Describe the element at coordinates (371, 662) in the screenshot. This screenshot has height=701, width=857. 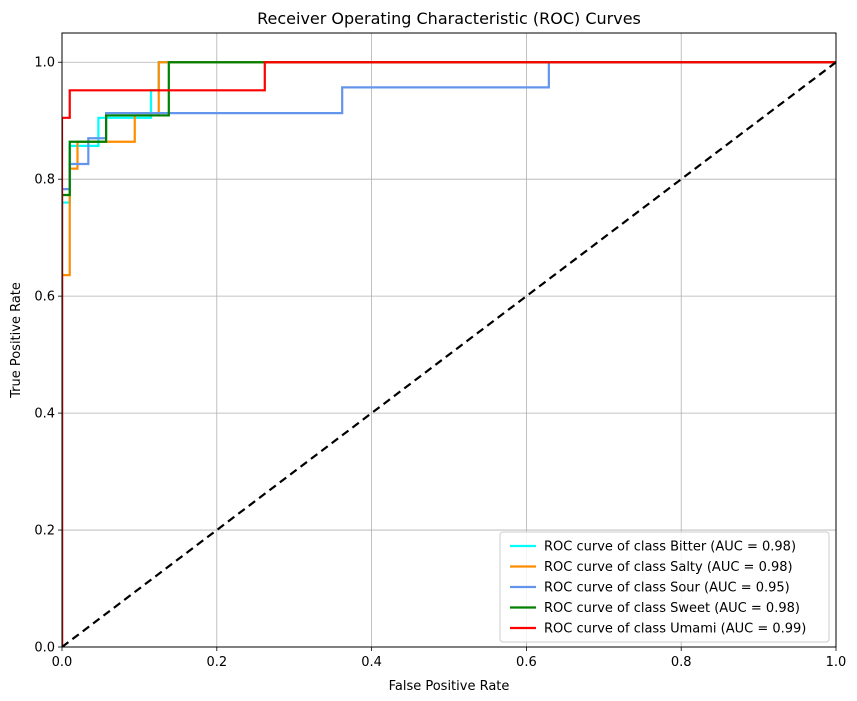
I see `x-tick-label: 0.4` at that location.